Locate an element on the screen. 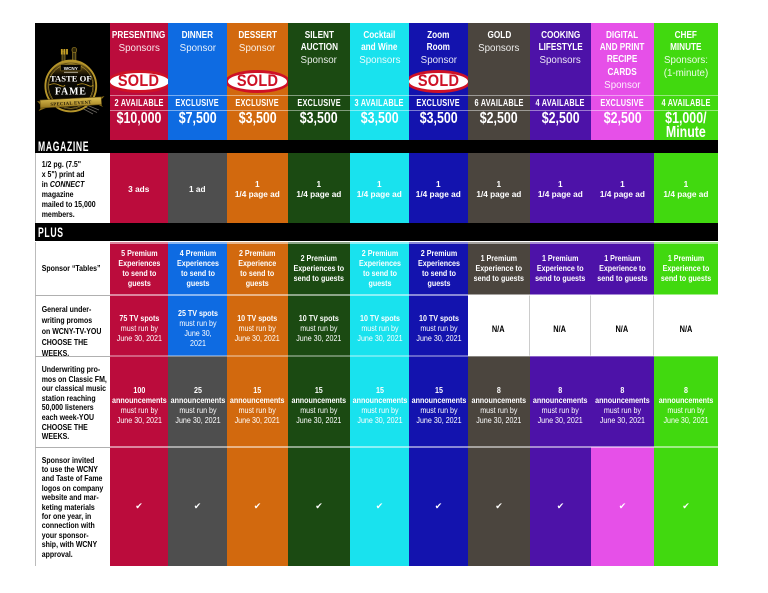  svg-text: TASTE OF is located at coordinates (71, 79).